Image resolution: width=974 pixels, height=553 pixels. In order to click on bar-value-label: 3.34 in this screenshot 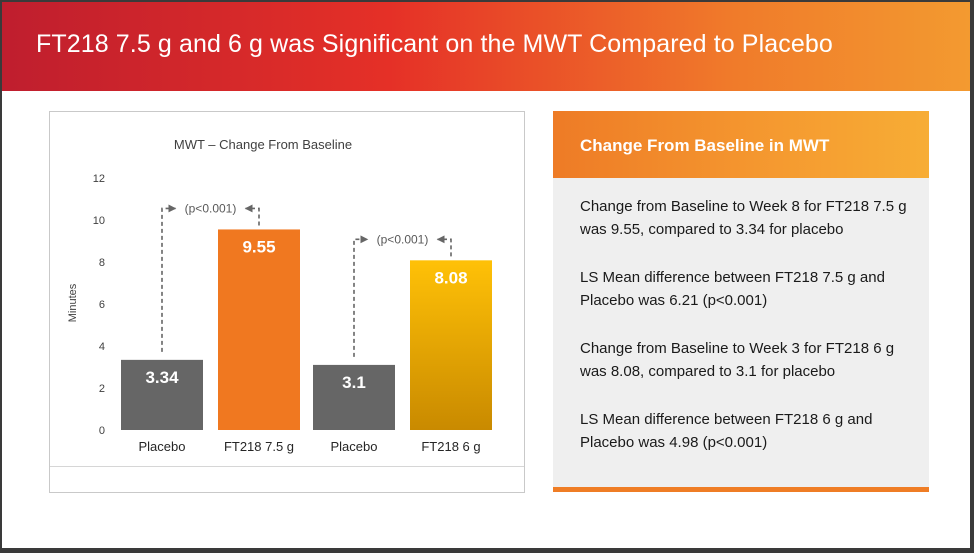, I will do `click(162, 377)`.